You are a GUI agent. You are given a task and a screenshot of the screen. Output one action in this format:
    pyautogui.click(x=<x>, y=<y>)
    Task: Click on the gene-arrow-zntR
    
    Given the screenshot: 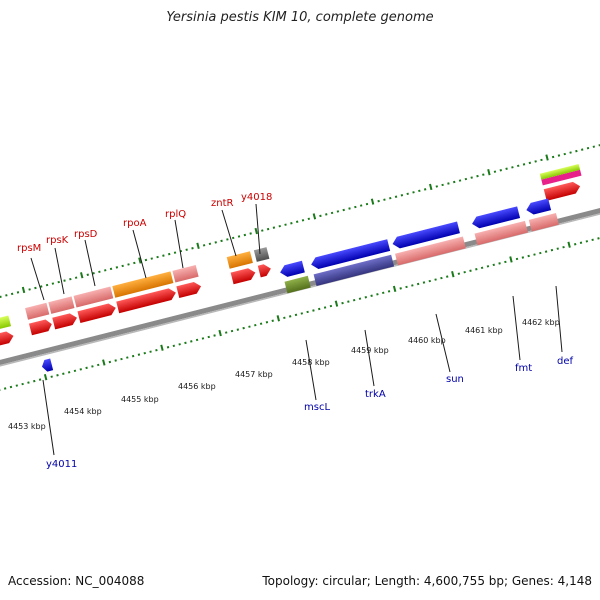 What is the action you would take?
    pyautogui.click(x=243, y=276)
    